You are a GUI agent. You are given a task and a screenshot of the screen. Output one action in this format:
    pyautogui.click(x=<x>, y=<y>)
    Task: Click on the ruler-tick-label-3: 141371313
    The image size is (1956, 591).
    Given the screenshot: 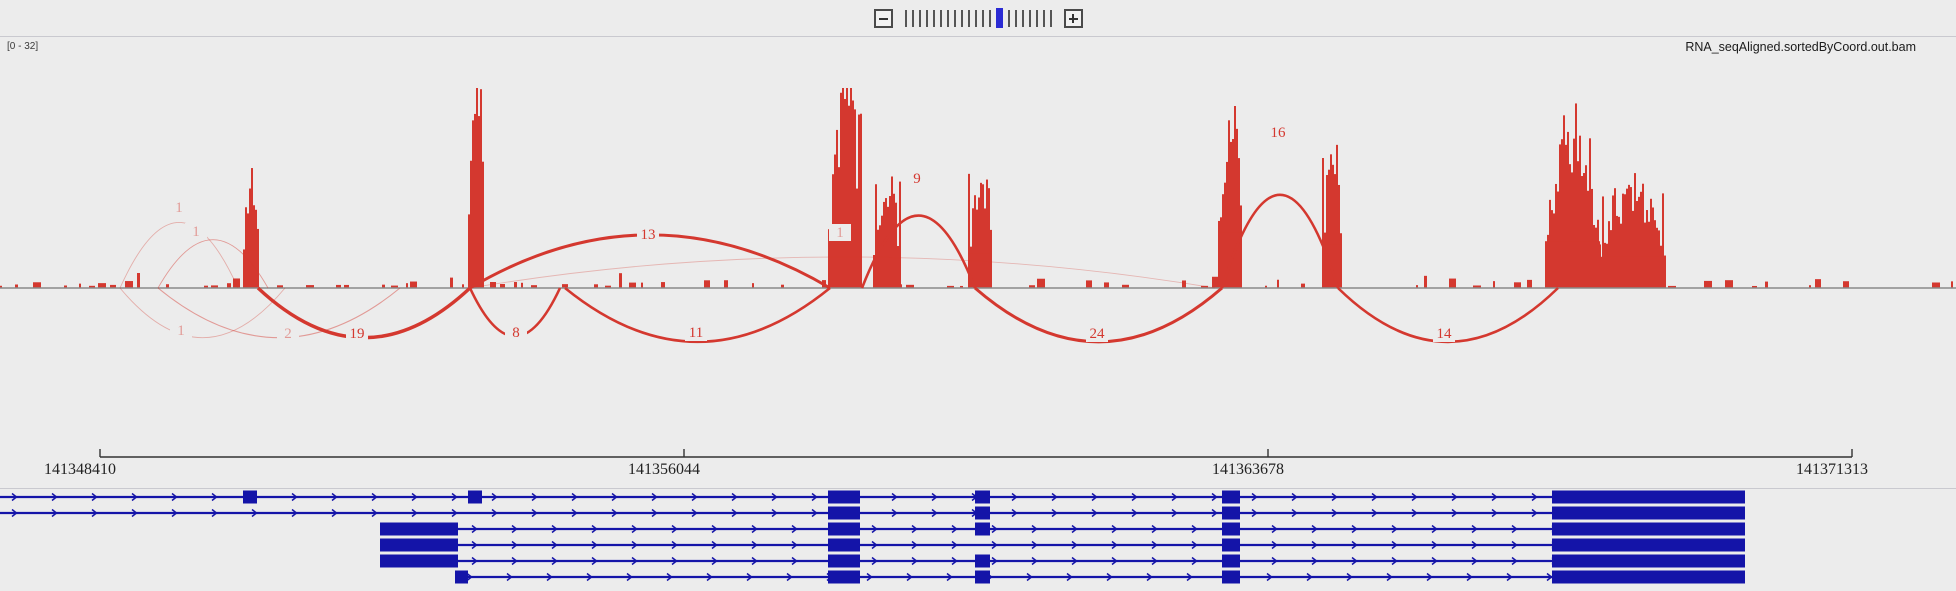 What is the action you would take?
    pyautogui.click(x=1832, y=469)
    